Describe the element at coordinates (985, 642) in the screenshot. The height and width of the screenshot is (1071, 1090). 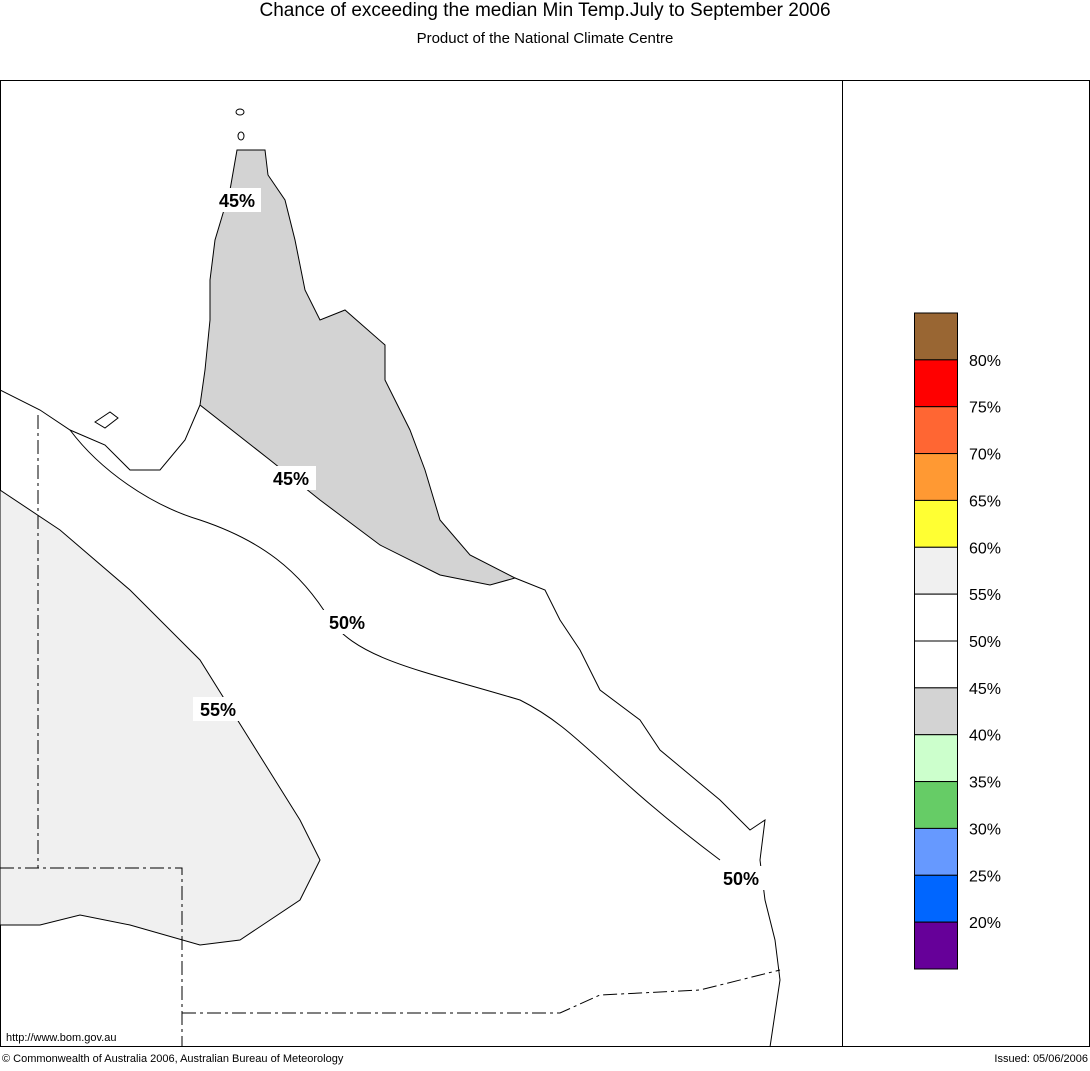
I see `legend-label: 50%` at that location.